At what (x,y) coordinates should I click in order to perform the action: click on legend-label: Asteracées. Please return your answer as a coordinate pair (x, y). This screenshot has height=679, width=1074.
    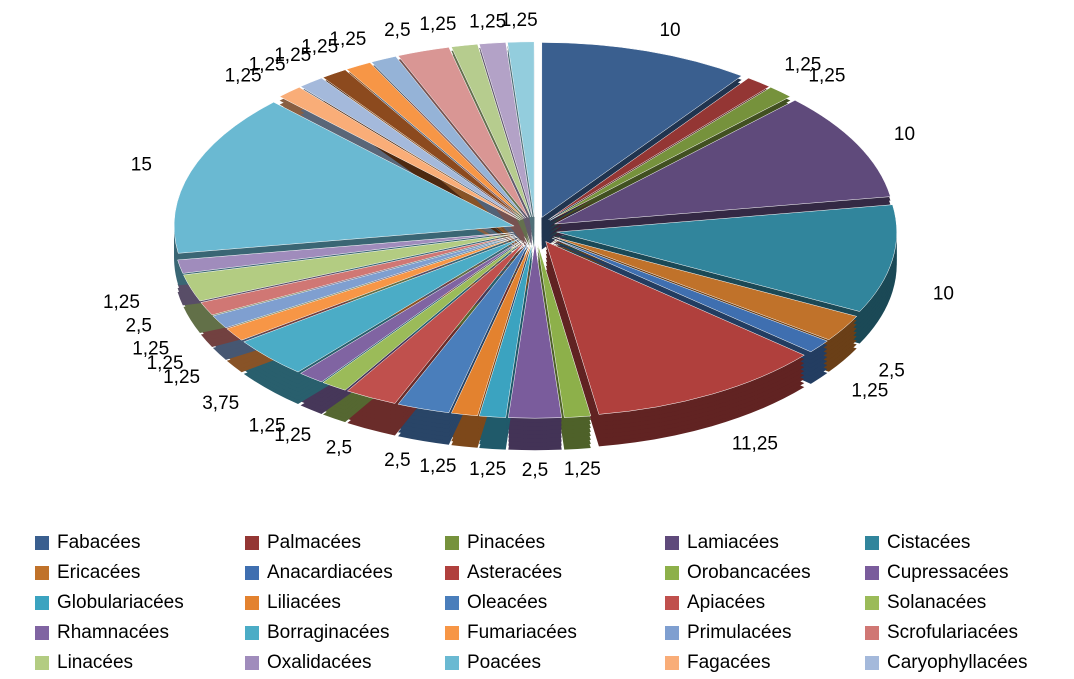
    Looking at the image, I should click on (514, 572).